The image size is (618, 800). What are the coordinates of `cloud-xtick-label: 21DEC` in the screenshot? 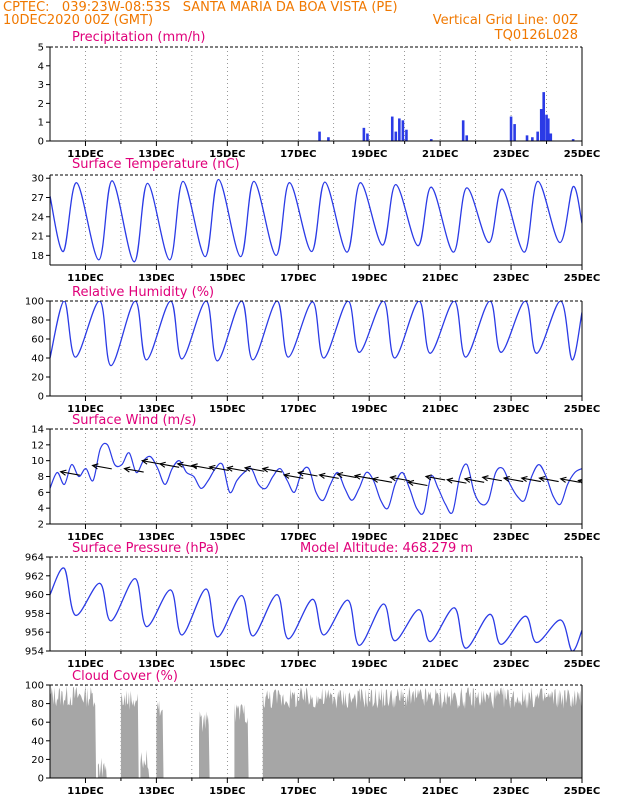 It's located at (440, 791).